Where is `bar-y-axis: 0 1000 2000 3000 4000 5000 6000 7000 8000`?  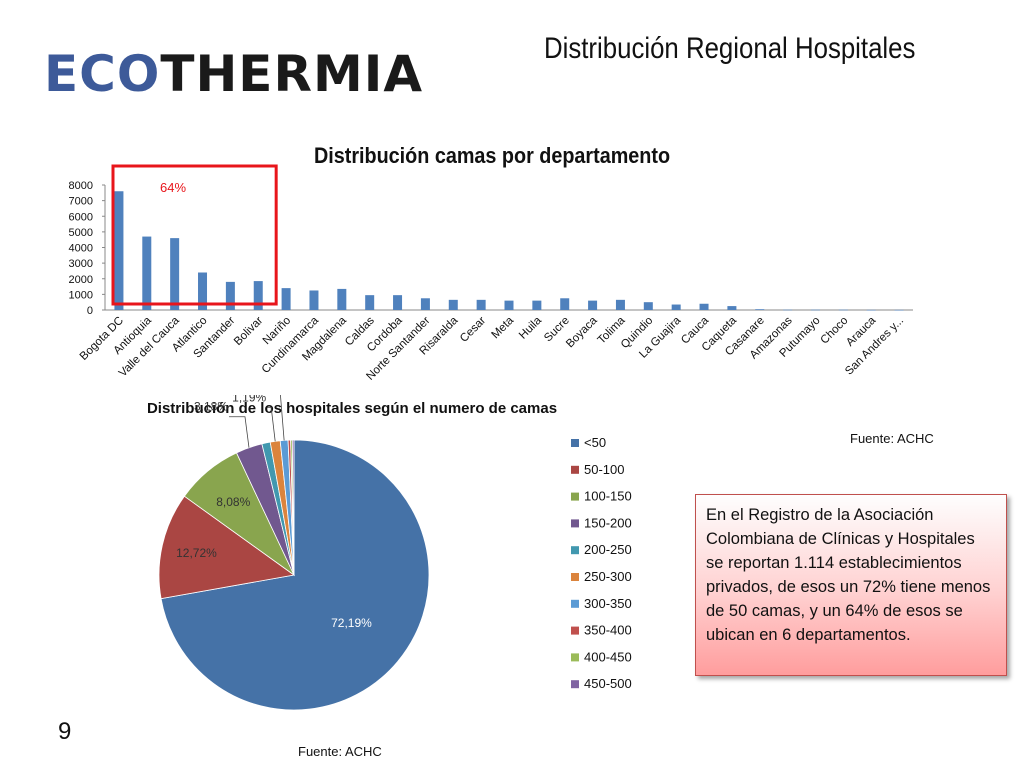 bar-y-axis: 0 1000 2000 3000 4000 5000 6000 7000 8000 is located at coordinates (491, 248).